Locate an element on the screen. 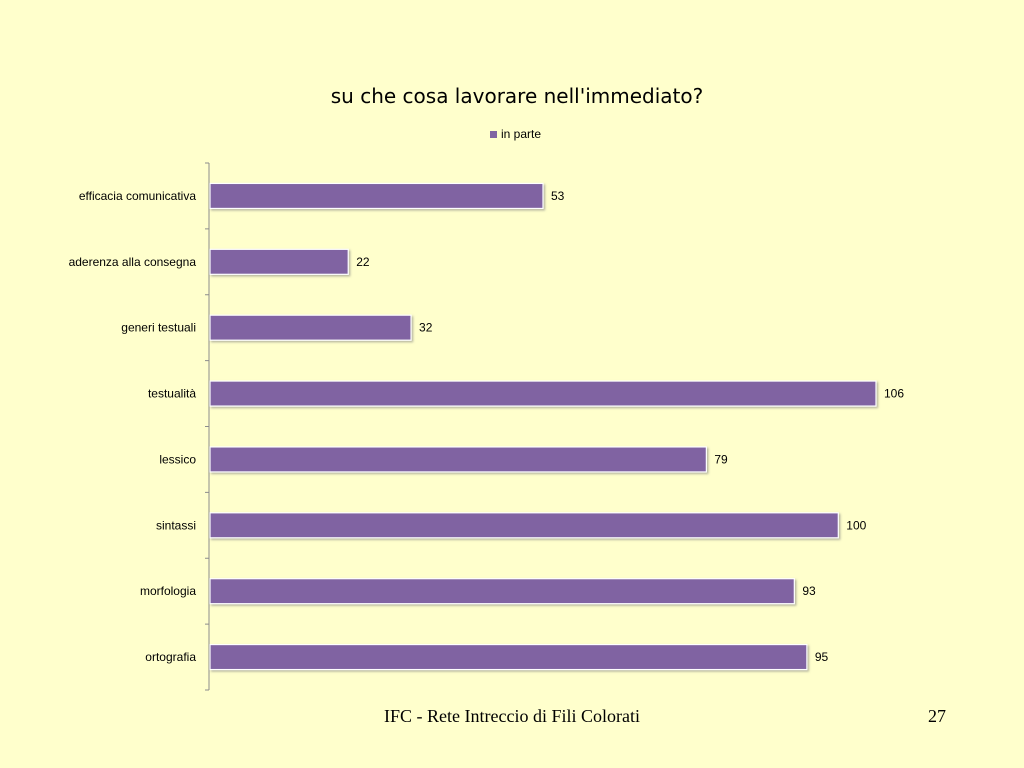 Image resolution: width=1024 pixels, height=768 pixels. data-label: 22 is located at coordinates (363, 262).